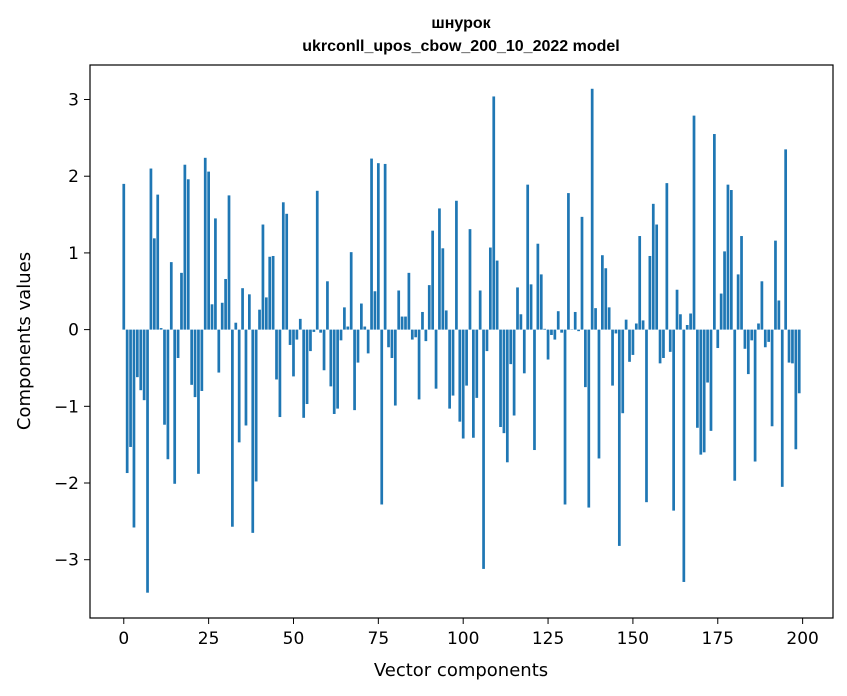 This screenshot has width=847, height=696. Describe the element at coordinates (73, 101) in the screenshot. I see `y-tick-label: 3` at that location.